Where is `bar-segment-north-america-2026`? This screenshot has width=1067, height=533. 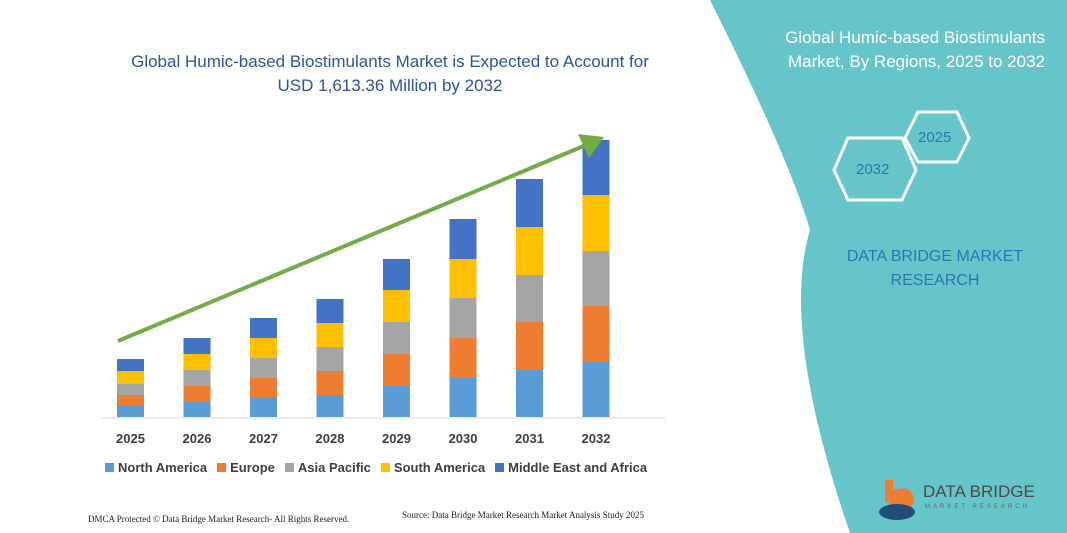
bar-segment-north-america-2026 is located at coordinates (197, 409).